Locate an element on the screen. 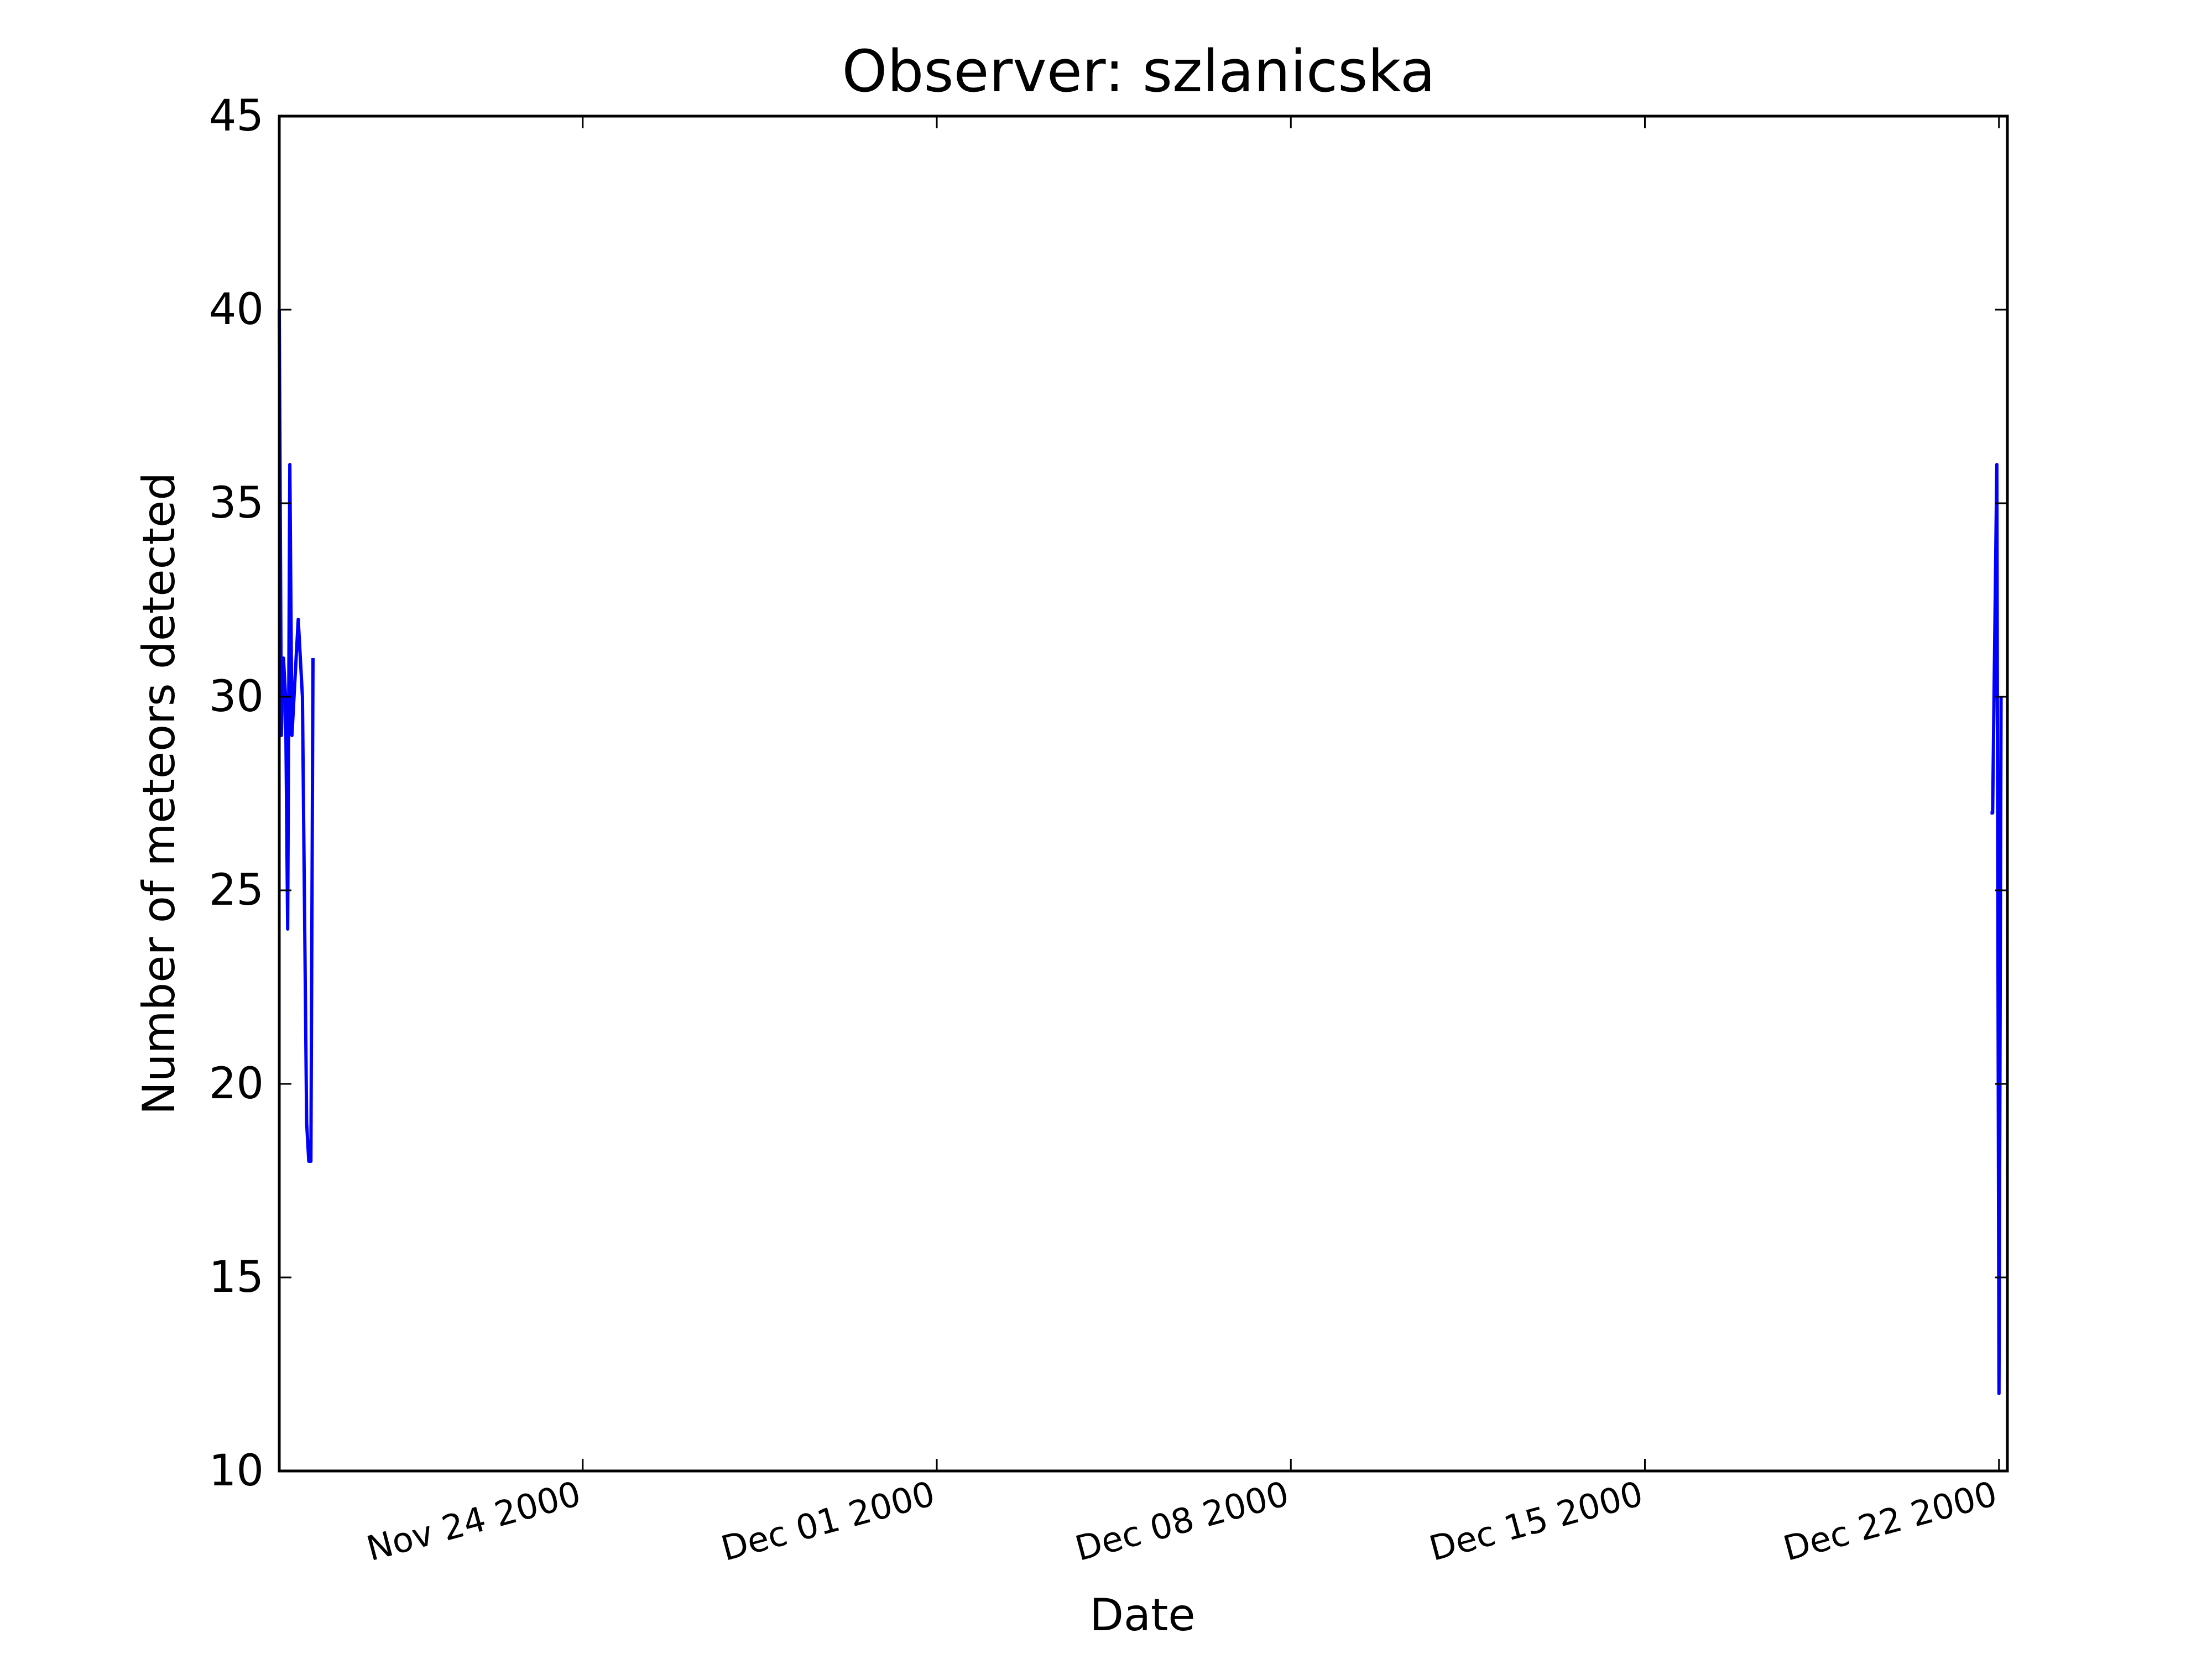 This screenshot has width=2212, height=1659. y-tick-label: 35 is located at coordinates (237, 503).